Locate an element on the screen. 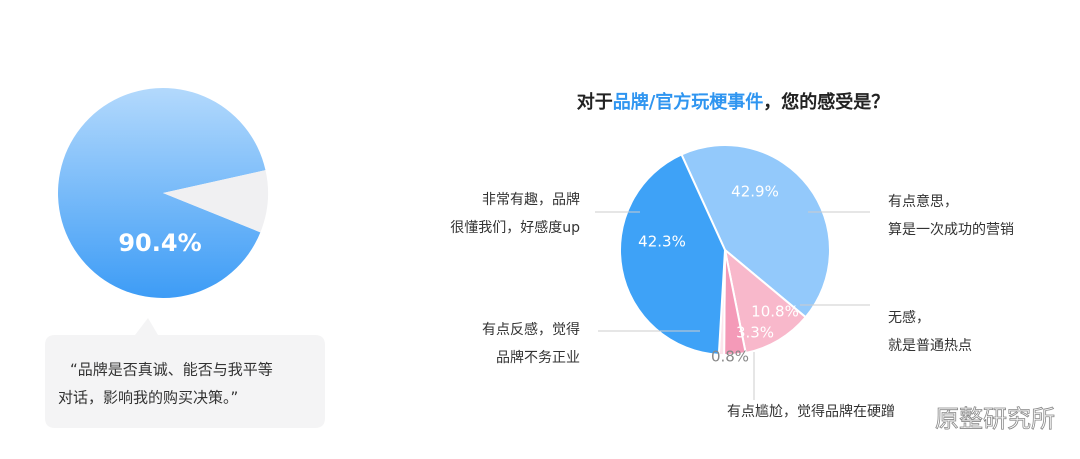 The image size is (1080, 459). category-label: 就是普通热点 is located at coordinates (930, 346).